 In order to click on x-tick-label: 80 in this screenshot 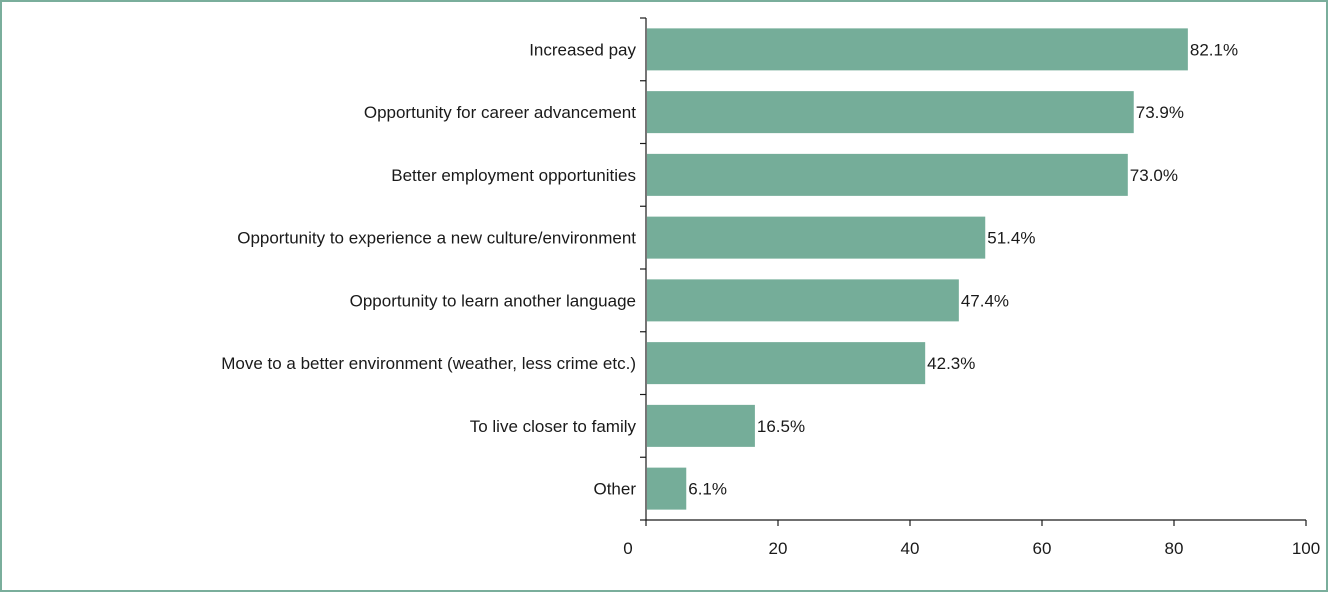, I will do `click(1174, 548)`.